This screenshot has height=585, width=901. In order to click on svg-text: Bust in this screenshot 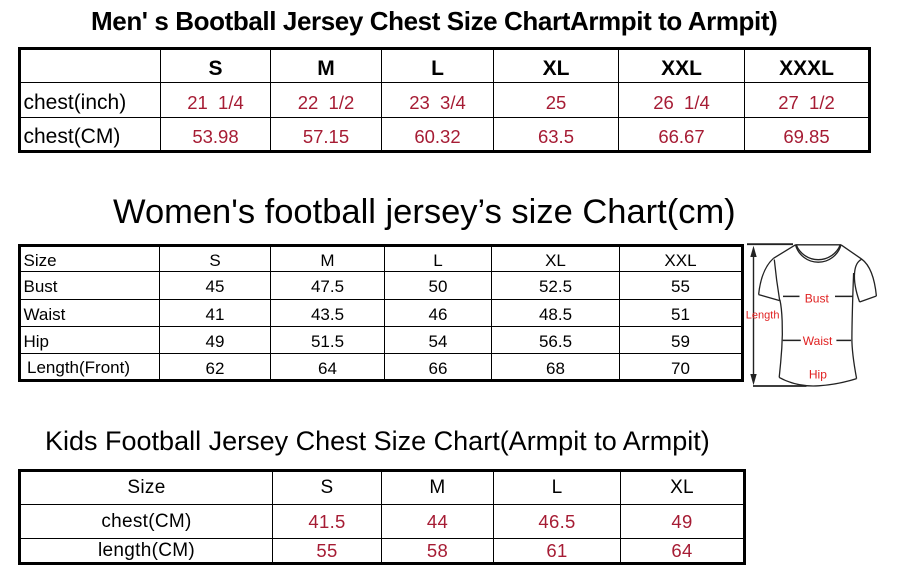, I will do `click(817, 298)`.